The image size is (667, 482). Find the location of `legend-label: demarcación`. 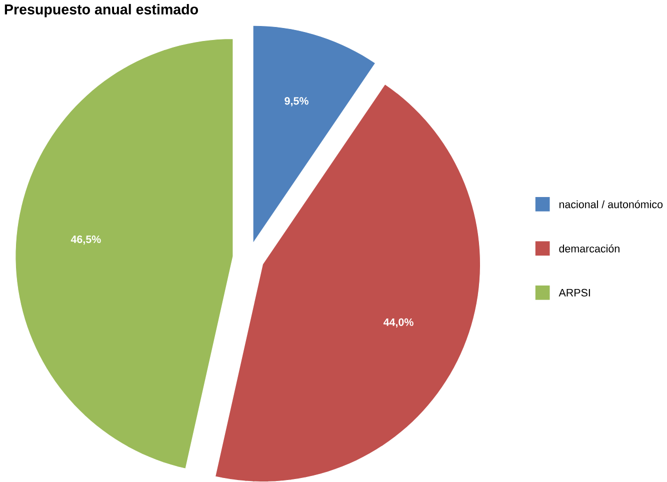

legend-label: demarcación is located at coordinates (589, 248).